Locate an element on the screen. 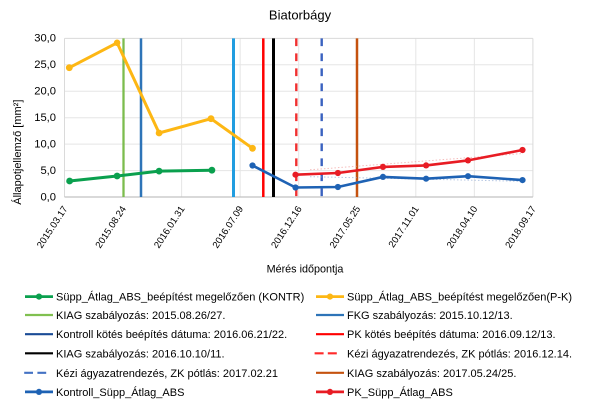 This screenshot has width=600, height=407. svg-text: Mérés időpontja is located at coordinates (305, 270).